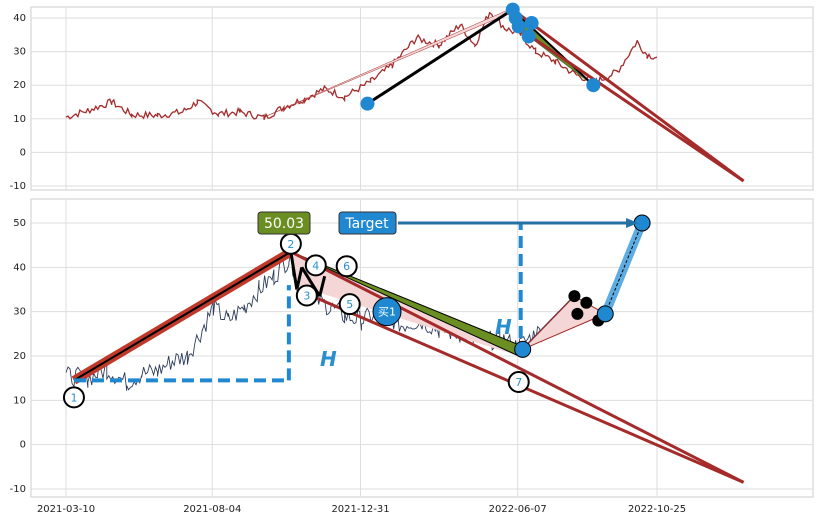  Describe the element at coordinates (290, 244) in the screenshot. I see `pattern-point-label: 2` at that location.